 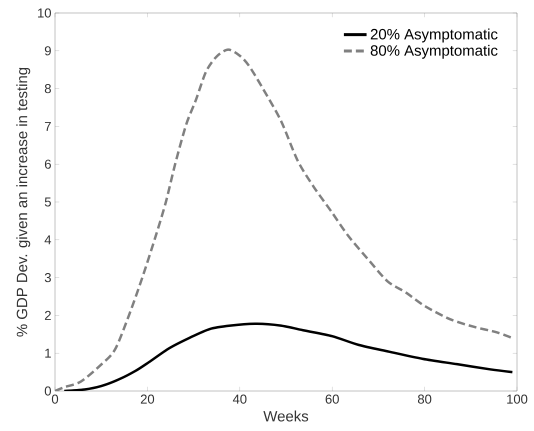 I want to click on y-tick-label: 5, so click(x=47, y=202).